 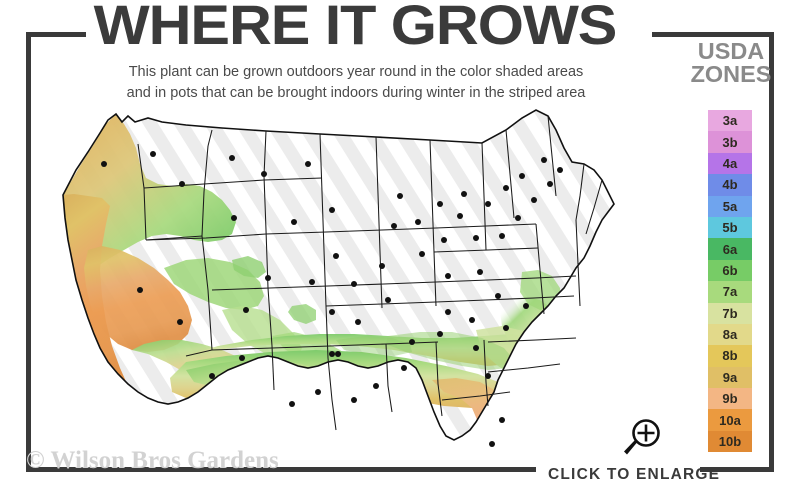 I want to click on zone-swatch-3b: 3b, so click(x=730, y=142).